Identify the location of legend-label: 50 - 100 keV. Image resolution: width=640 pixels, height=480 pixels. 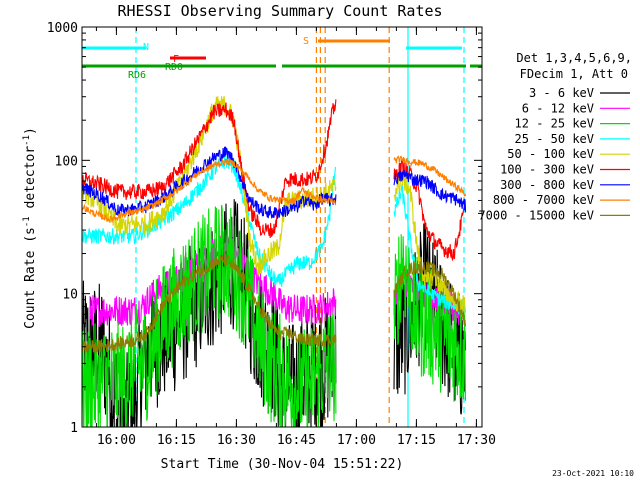
(550, 154).